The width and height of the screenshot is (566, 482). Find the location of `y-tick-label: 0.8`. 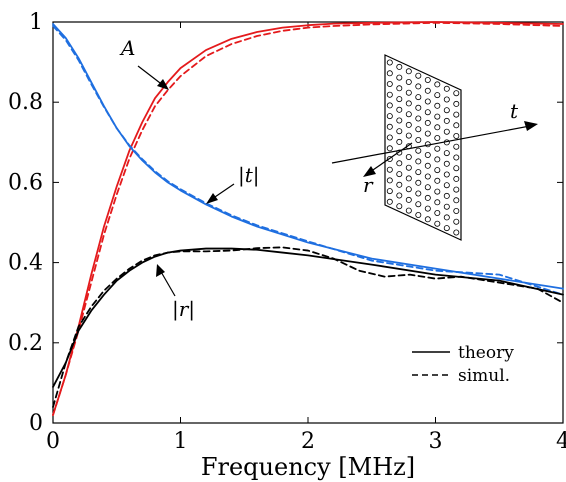

y-tick-label: 0.8 is located at coordinates (25, 102).